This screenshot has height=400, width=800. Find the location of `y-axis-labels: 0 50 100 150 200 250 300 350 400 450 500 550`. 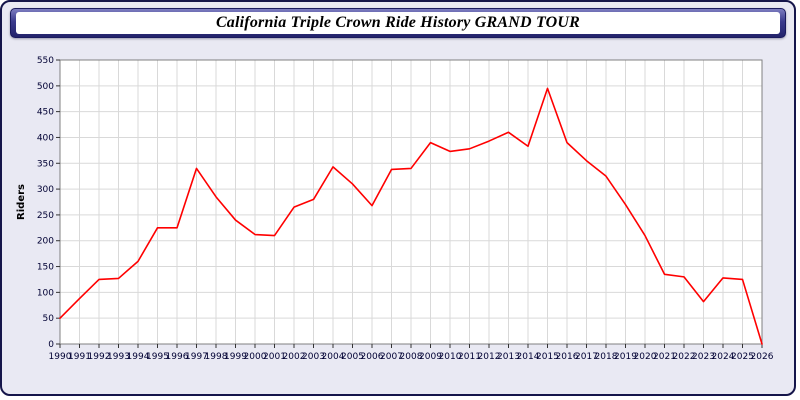

y-axis-labels: 0 50 100 150 200 250 300 350 400 450 500 550 is located at coordinates (48, 203).